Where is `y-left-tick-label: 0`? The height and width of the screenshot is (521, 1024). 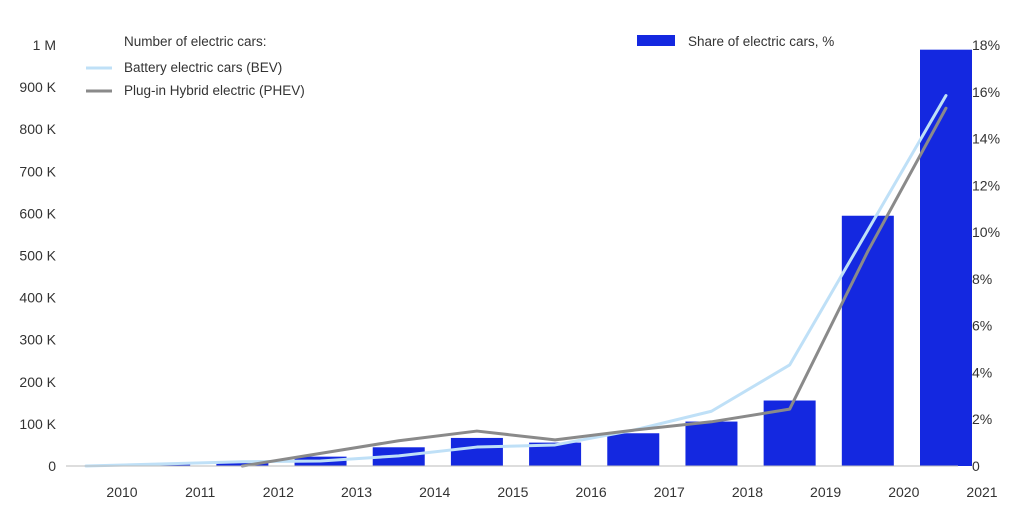 y-left-tick-label: 0 is located at coordinates (52, 466).